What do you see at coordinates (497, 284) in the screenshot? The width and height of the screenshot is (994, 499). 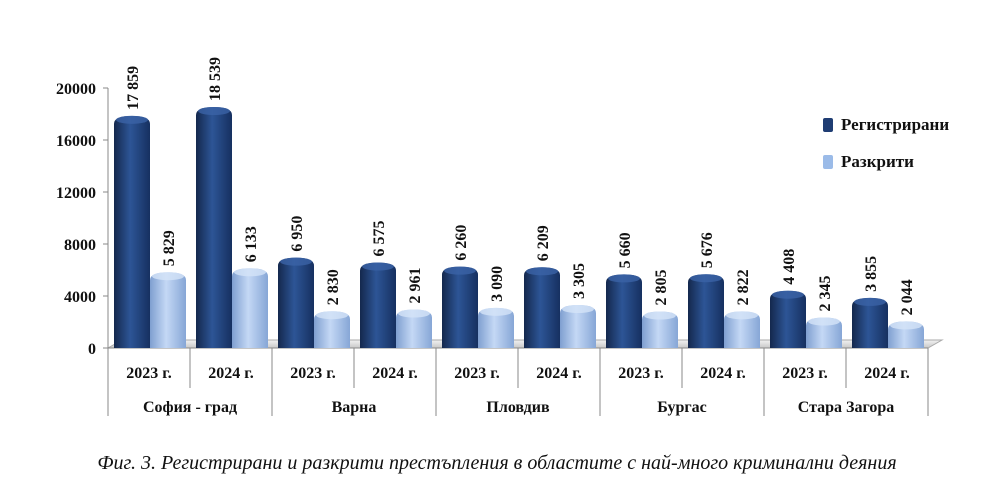 I see `data-label-text: 3 090` at bounding box center [497, 284].